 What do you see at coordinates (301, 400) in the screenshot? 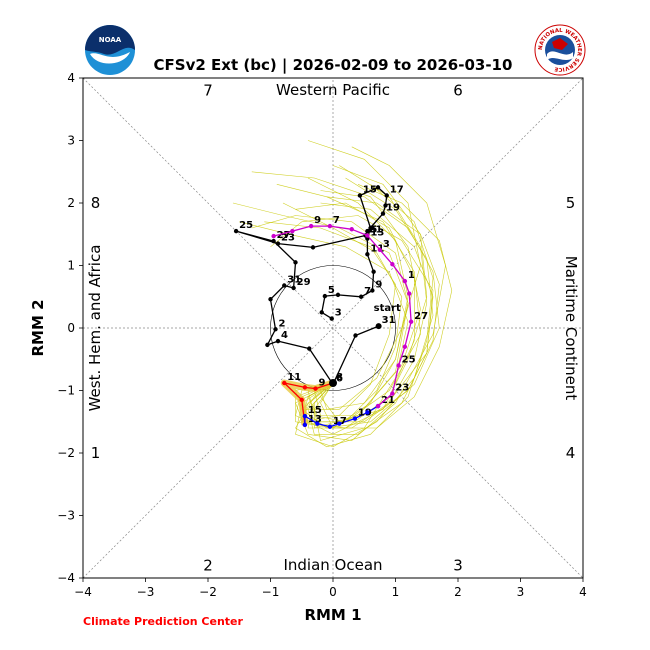
I see `forecast-segment-1-point` at bounding box center [301, 400].